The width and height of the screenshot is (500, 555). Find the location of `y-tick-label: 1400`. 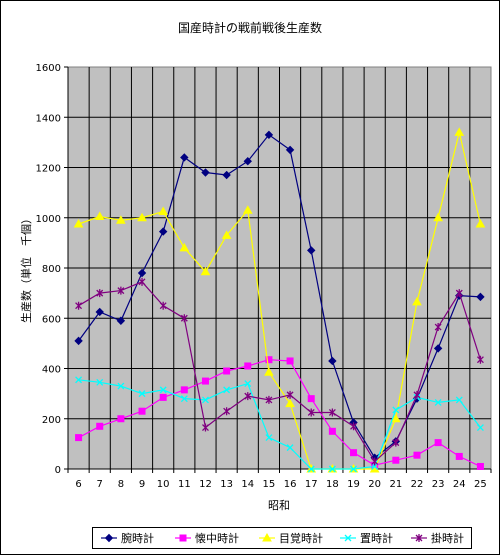

y-tick-label: 1400 is located at coordinates (48, 118).